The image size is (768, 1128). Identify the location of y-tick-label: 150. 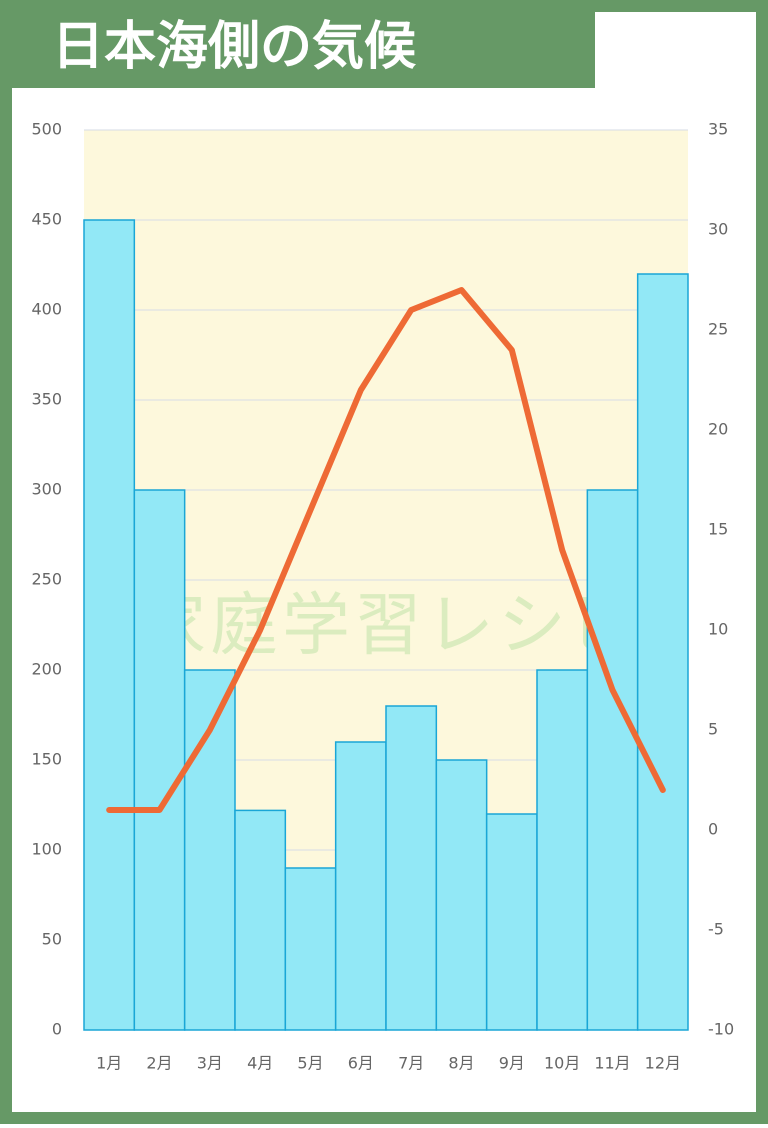
(46, 759).